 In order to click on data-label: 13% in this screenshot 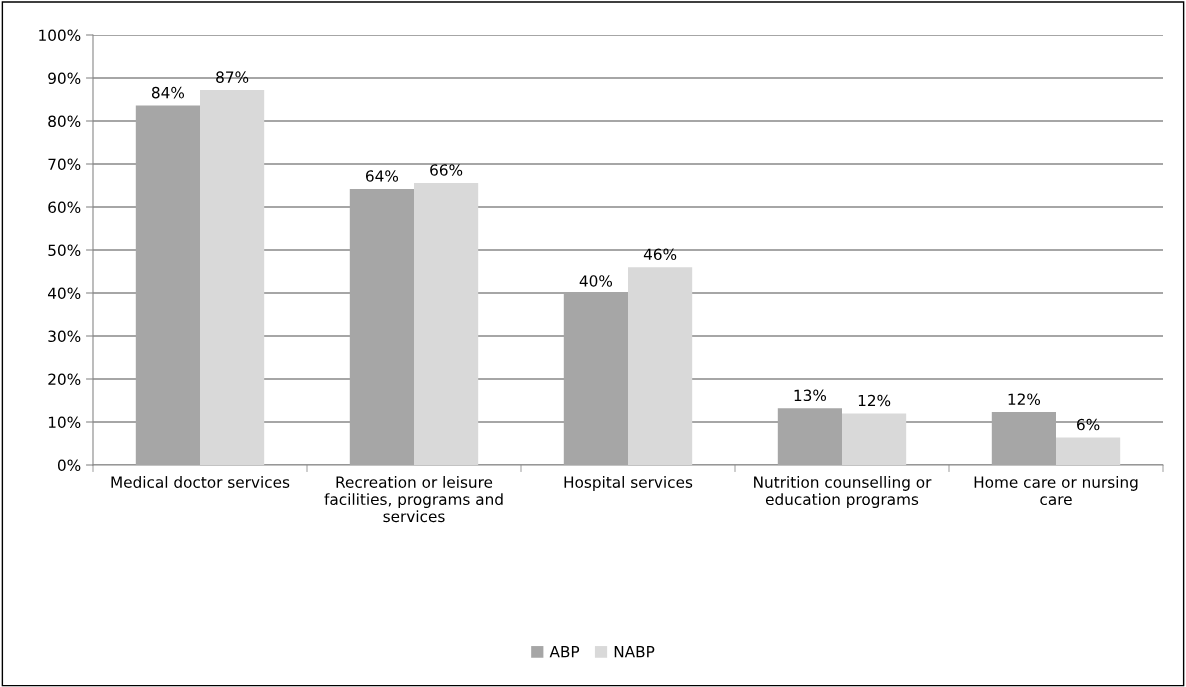, I will do `click(810, 395)`.